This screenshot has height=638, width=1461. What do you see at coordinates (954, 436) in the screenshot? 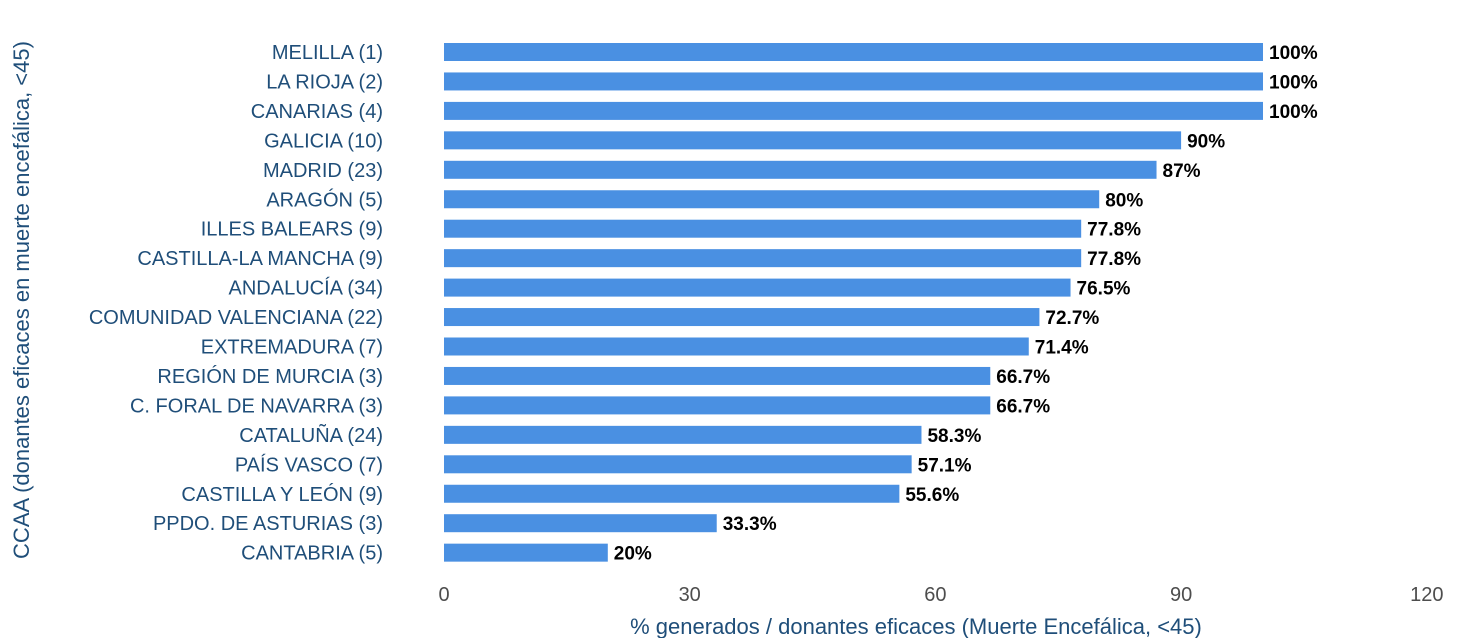
I see `value-label: 58.3%` at bounding box center [954, 436].